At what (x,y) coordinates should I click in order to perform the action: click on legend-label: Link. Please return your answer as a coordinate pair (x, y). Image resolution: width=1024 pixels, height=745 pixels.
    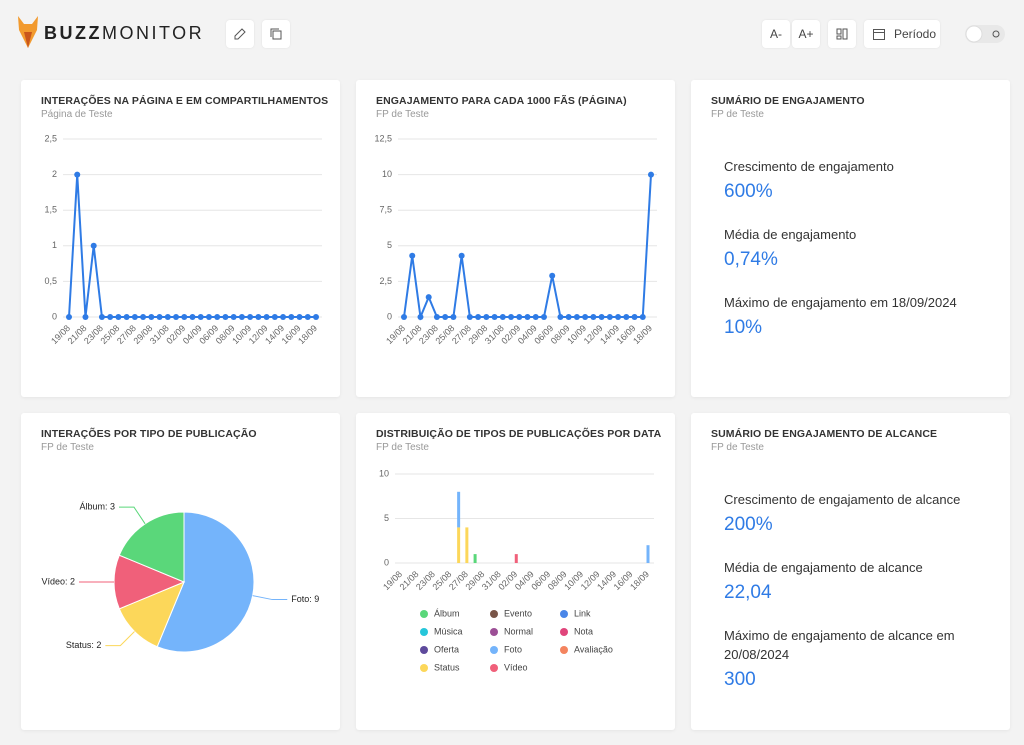
    Looking at the image, I should click on (582, 613).